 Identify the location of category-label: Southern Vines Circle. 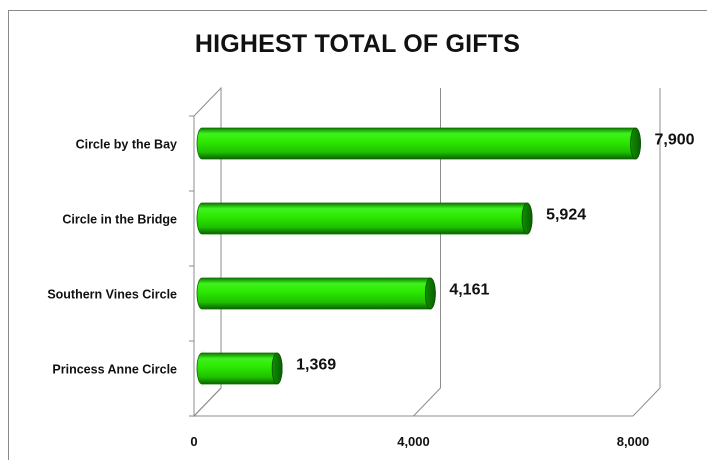
(112, 295).